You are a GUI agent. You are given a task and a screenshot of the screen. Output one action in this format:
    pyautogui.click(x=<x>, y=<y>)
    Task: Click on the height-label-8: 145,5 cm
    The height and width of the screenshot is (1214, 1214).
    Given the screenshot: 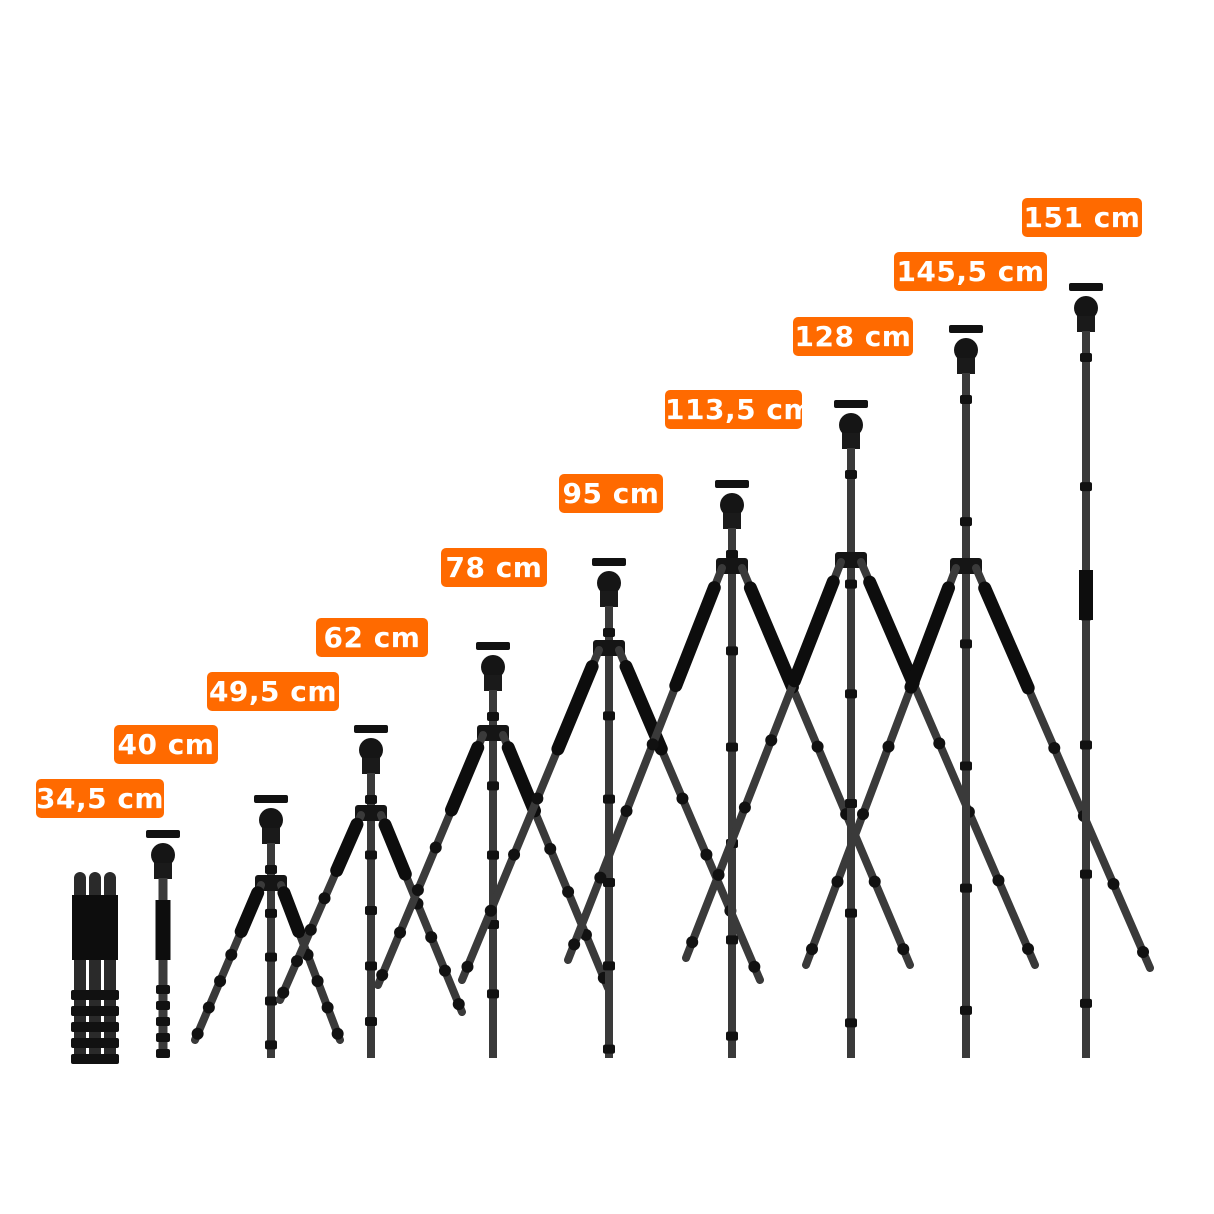 What is the action you would take?
    pyautogui.click(x=970, y=271)
    